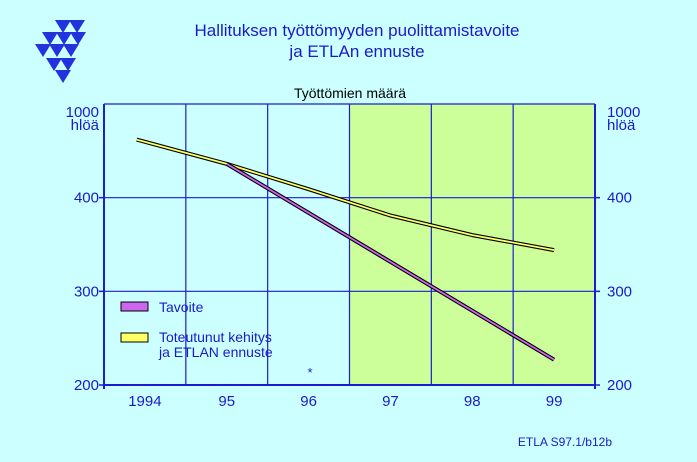 This screenshot has height=462, width=697. I want to click on y-unit-left-hloa: hlöä, so click(85, 125).